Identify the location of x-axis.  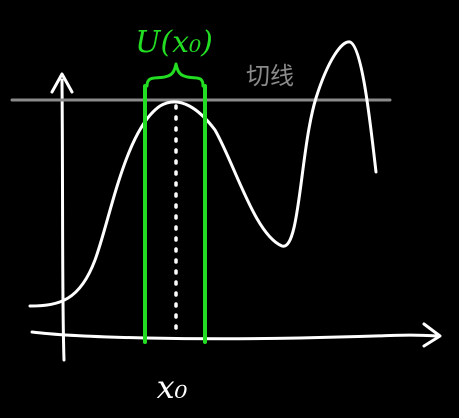
(236, 335).